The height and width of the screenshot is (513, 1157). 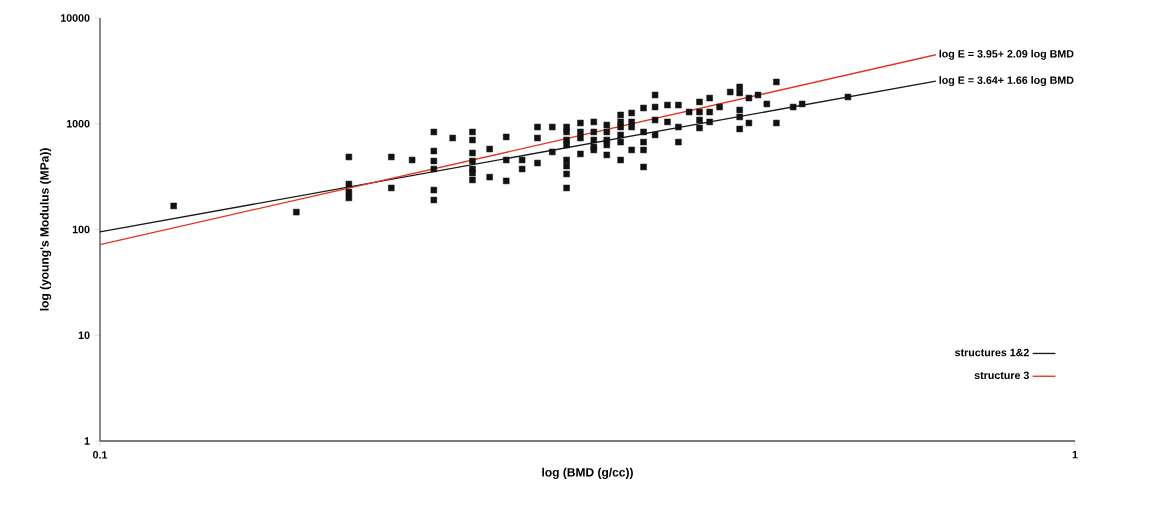 What do you see at coordinates (587, 473) in the screenshot?
I see `x-axis-title: log (BMD (g/cc))` at bounding box center [587, 473].